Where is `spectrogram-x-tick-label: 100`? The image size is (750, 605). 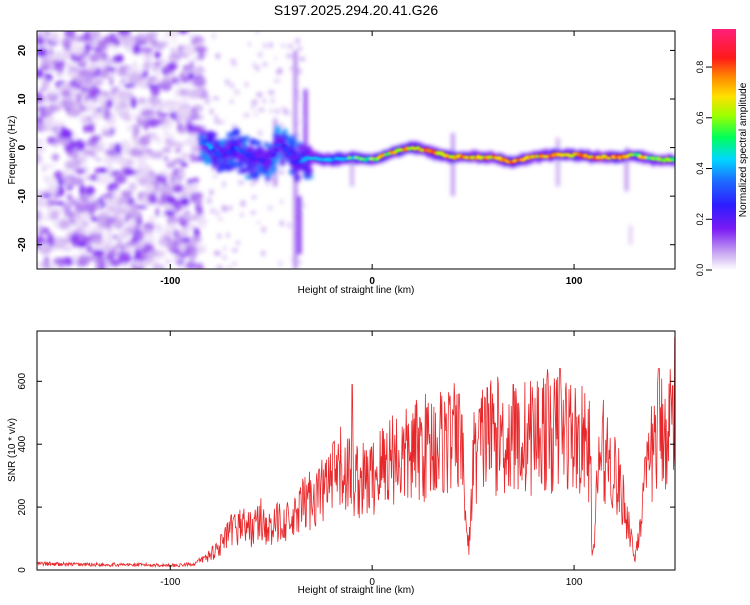
spectrogram-x-tick-label: 100 is located at coordinates (574, 281).